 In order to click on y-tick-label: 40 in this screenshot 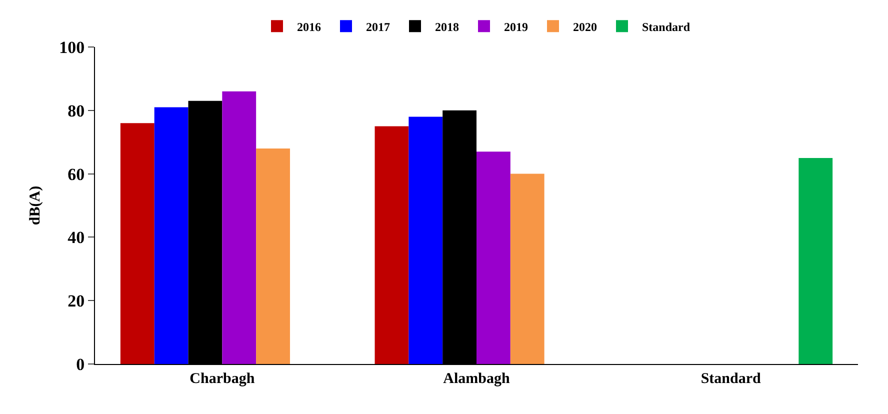, I will do `click(76, 238)`.